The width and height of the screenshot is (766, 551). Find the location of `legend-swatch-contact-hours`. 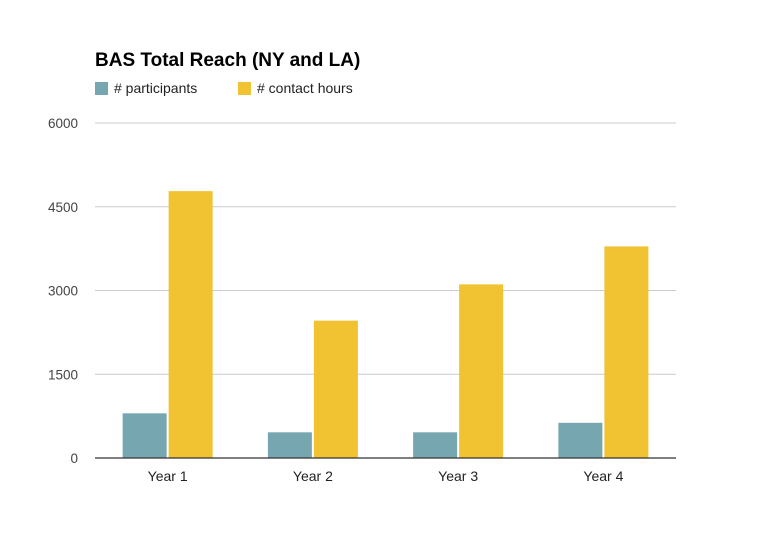

legend-swatch-contact-hours is located at coordinates (244, 88).